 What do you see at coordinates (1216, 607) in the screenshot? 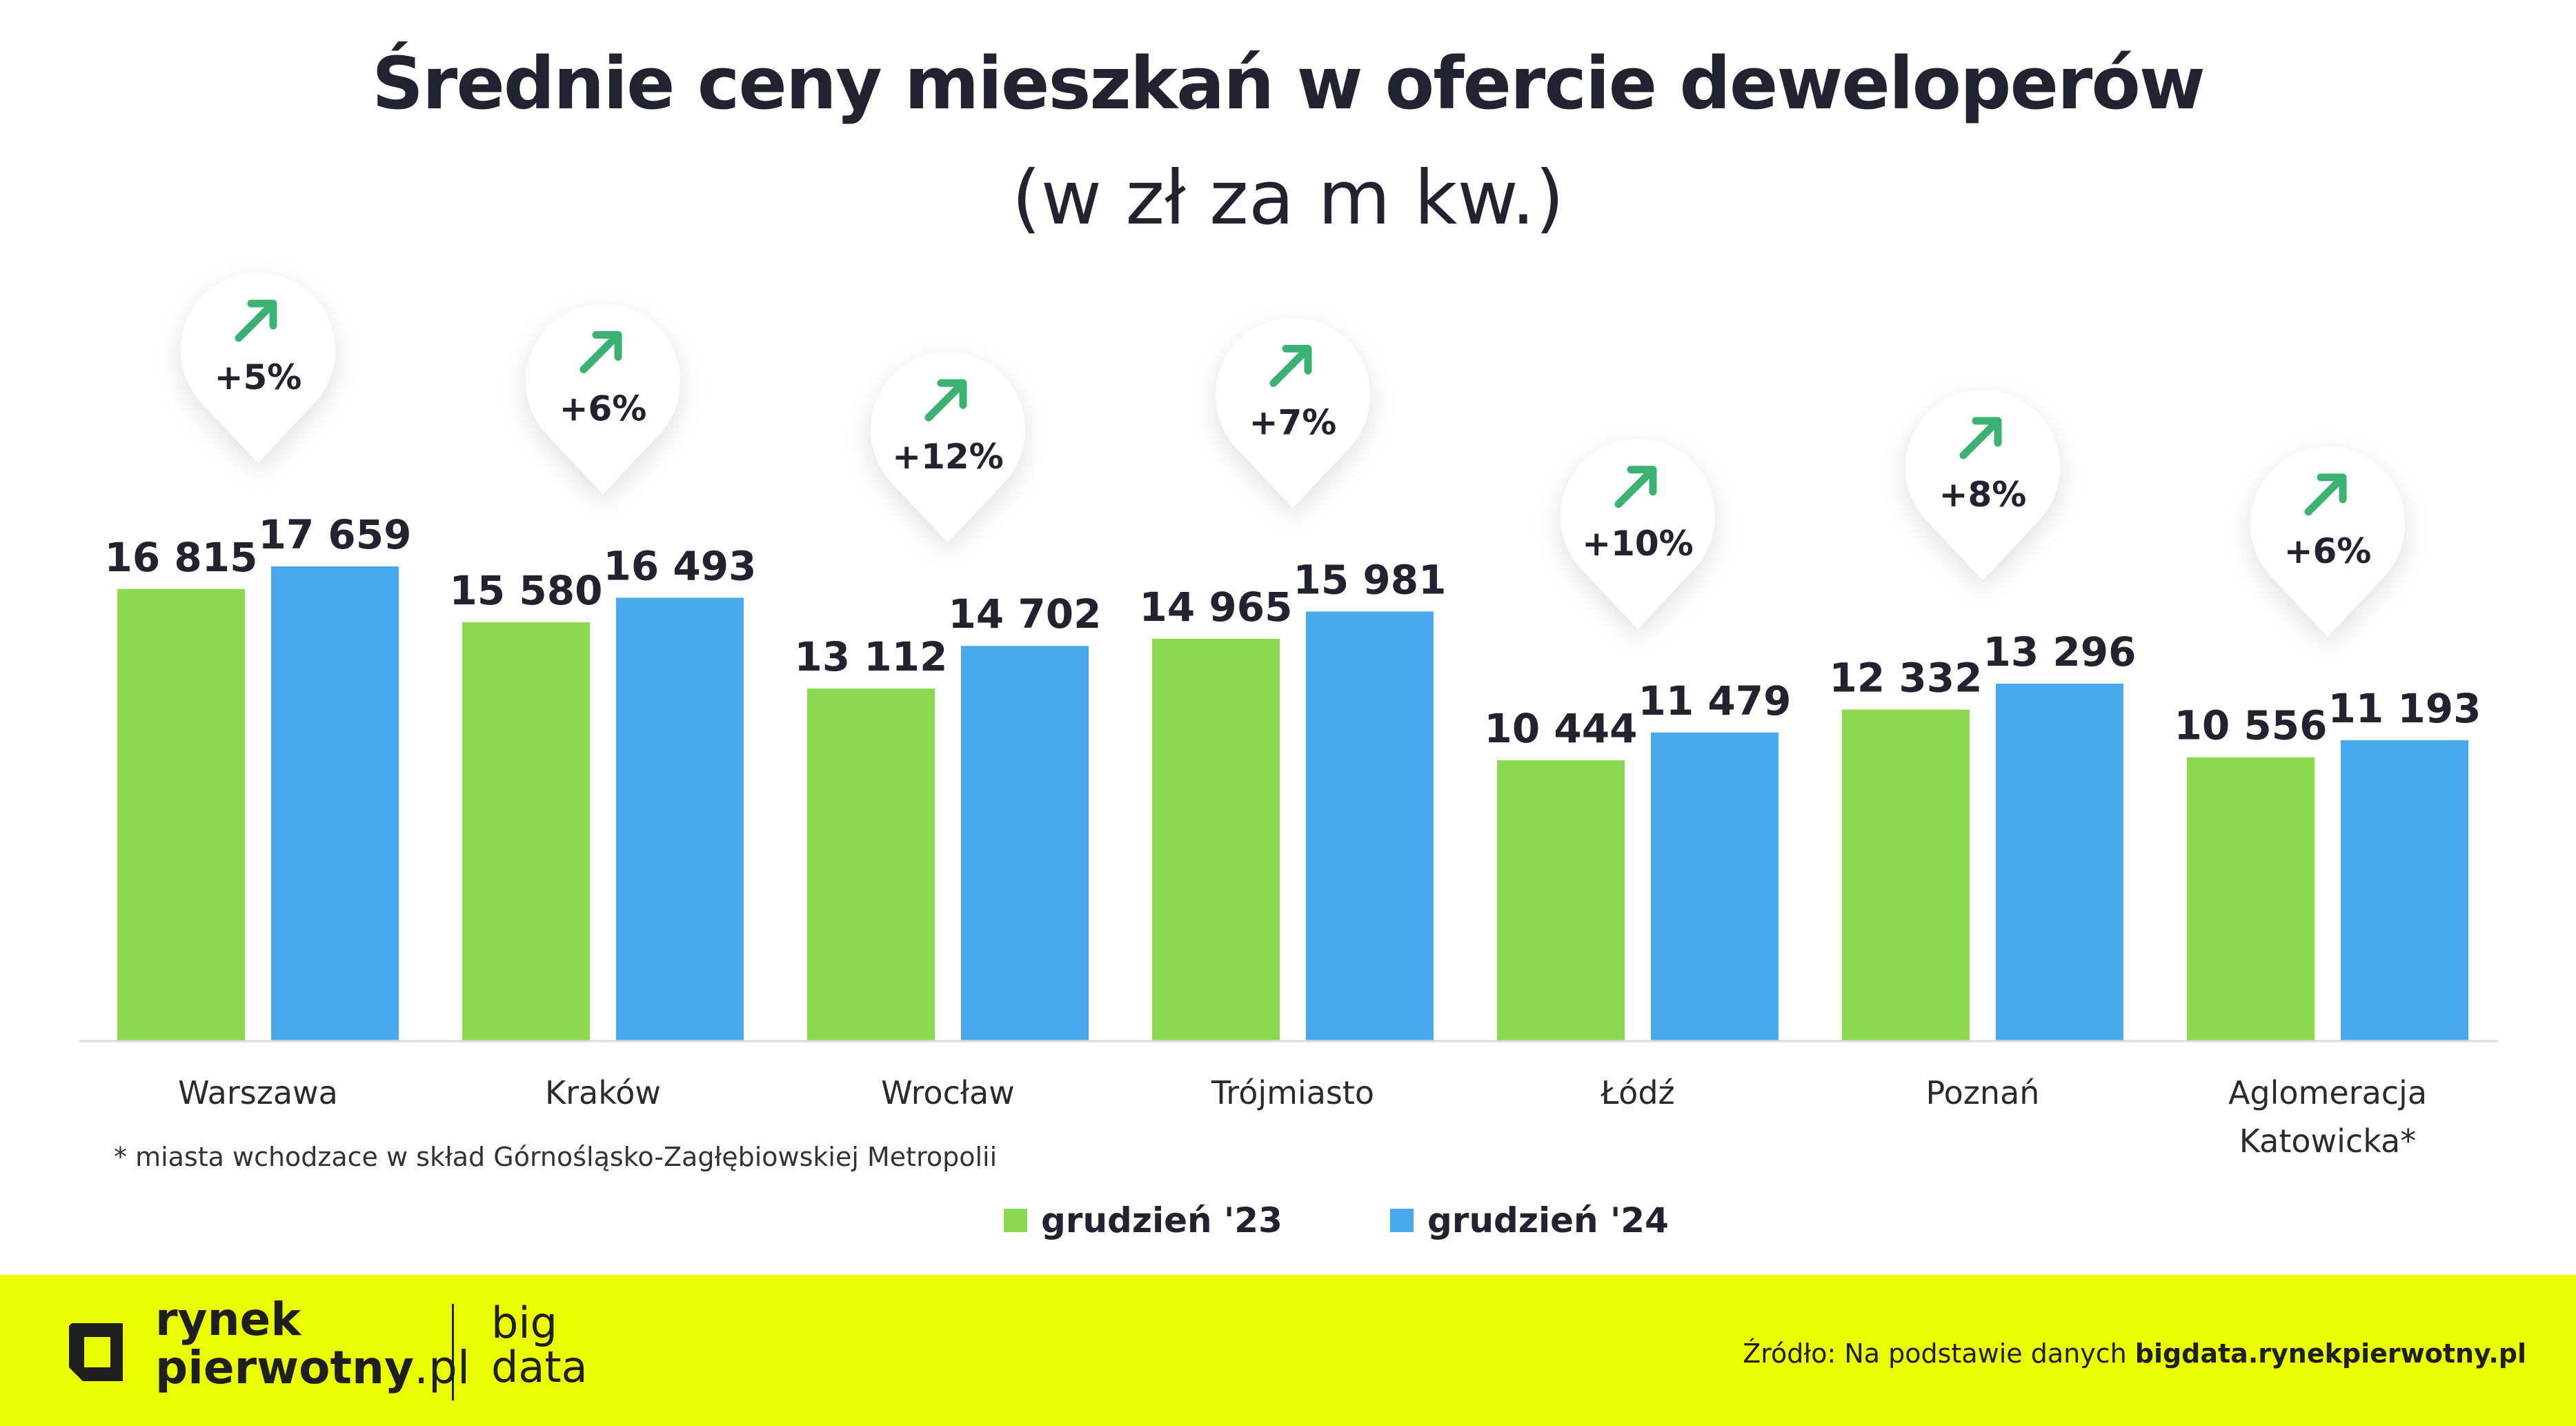
I see `data-label: 14 965` at bounding box center [1216, 607].